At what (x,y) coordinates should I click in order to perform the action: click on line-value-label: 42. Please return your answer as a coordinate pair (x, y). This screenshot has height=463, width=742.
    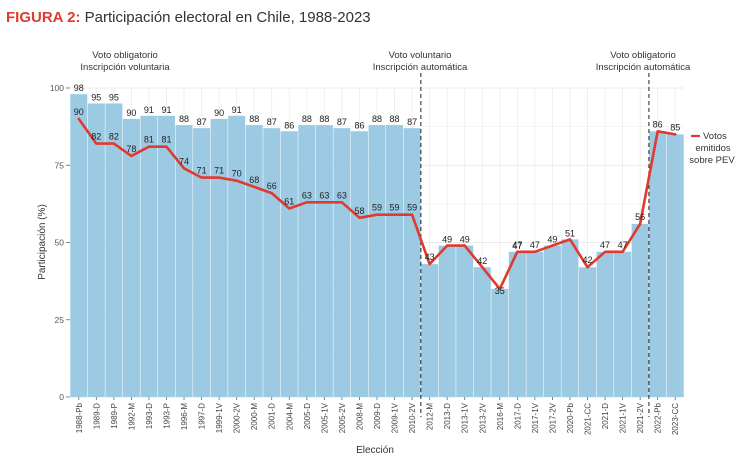
    Looking at the image, I should click on (588, 260).